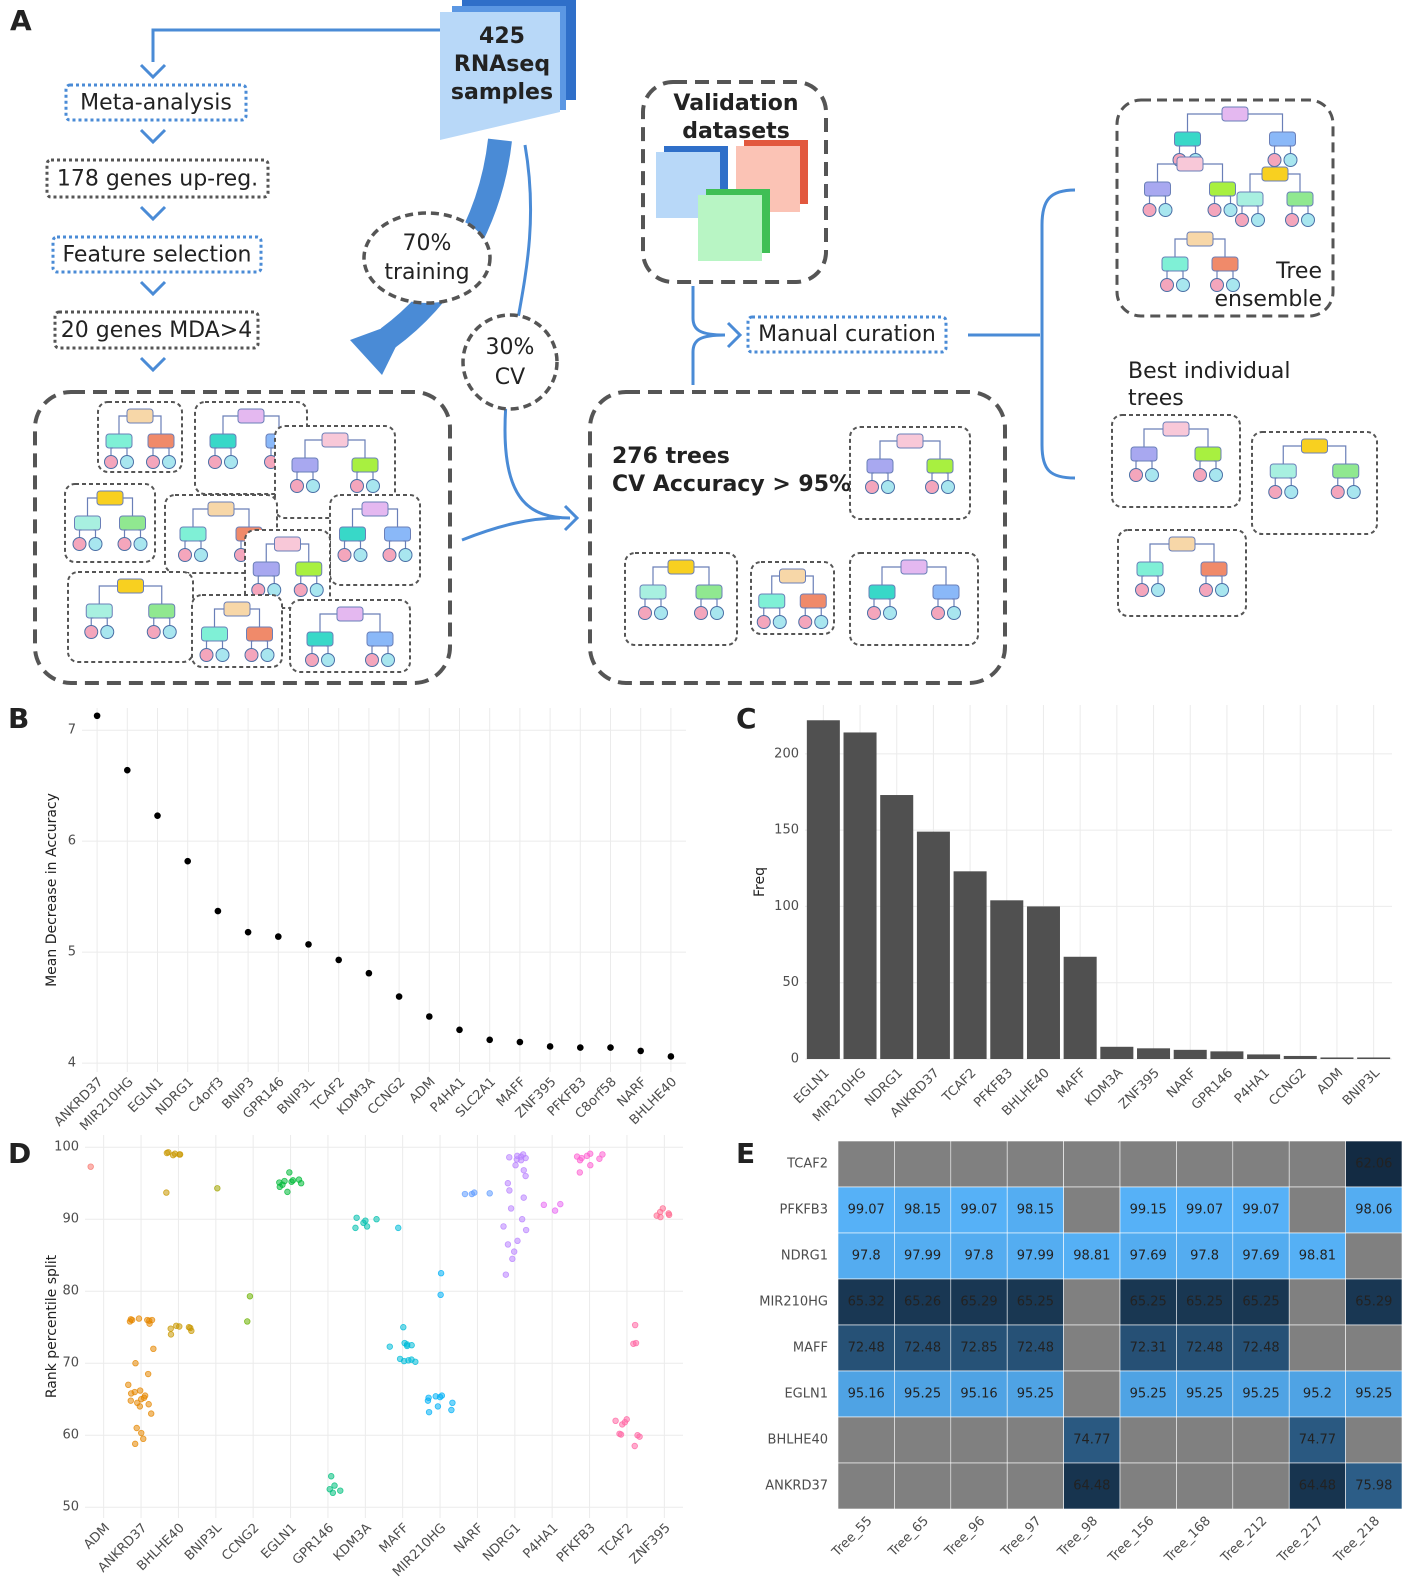  Describe the element at coordinates (908, 1537) in the screenshot. I see `x-tick-label: Tree_65` at that location.